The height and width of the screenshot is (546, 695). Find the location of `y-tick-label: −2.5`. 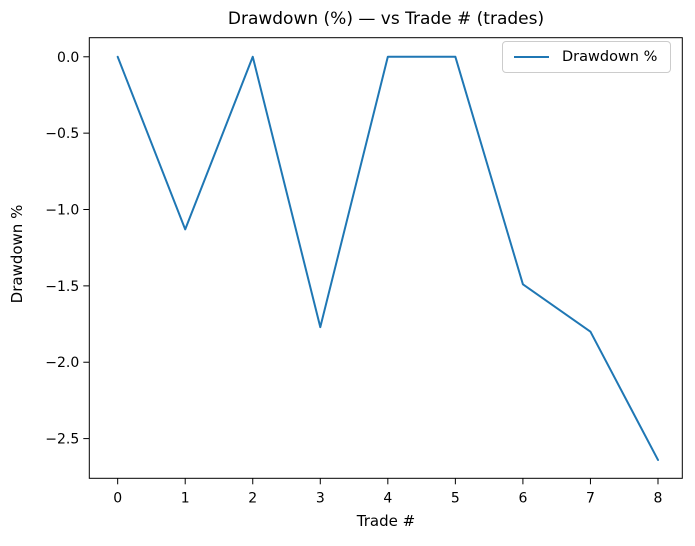

y-tick-label: −2.5 is located at coordinates (62, 440).